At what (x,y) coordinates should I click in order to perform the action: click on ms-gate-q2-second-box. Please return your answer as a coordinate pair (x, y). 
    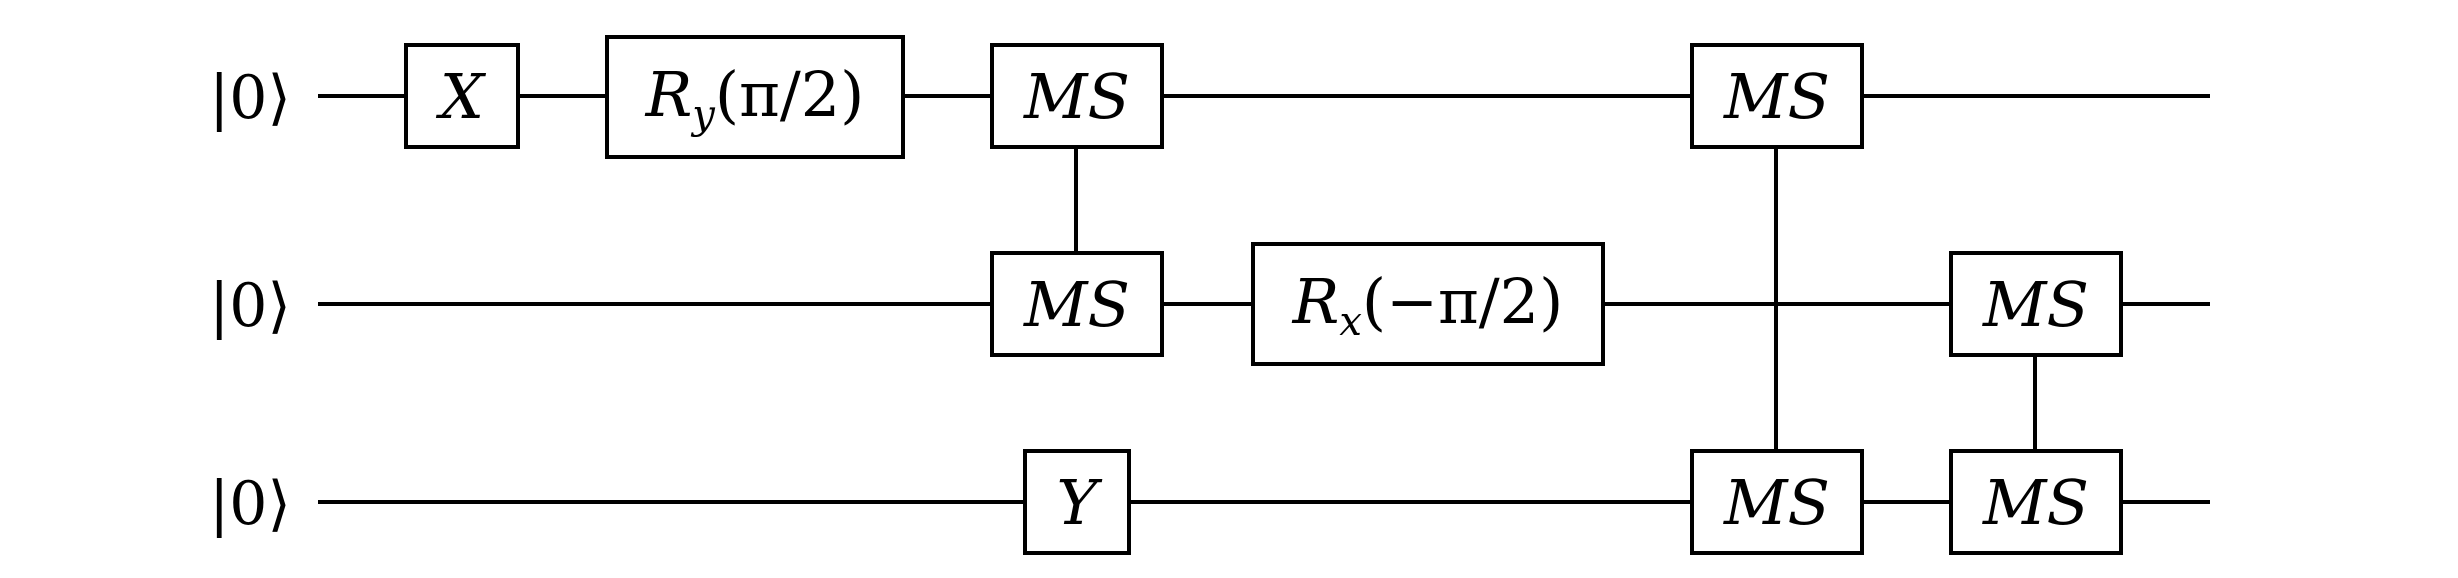
    Looking at the image, I should click on (1777, 502).